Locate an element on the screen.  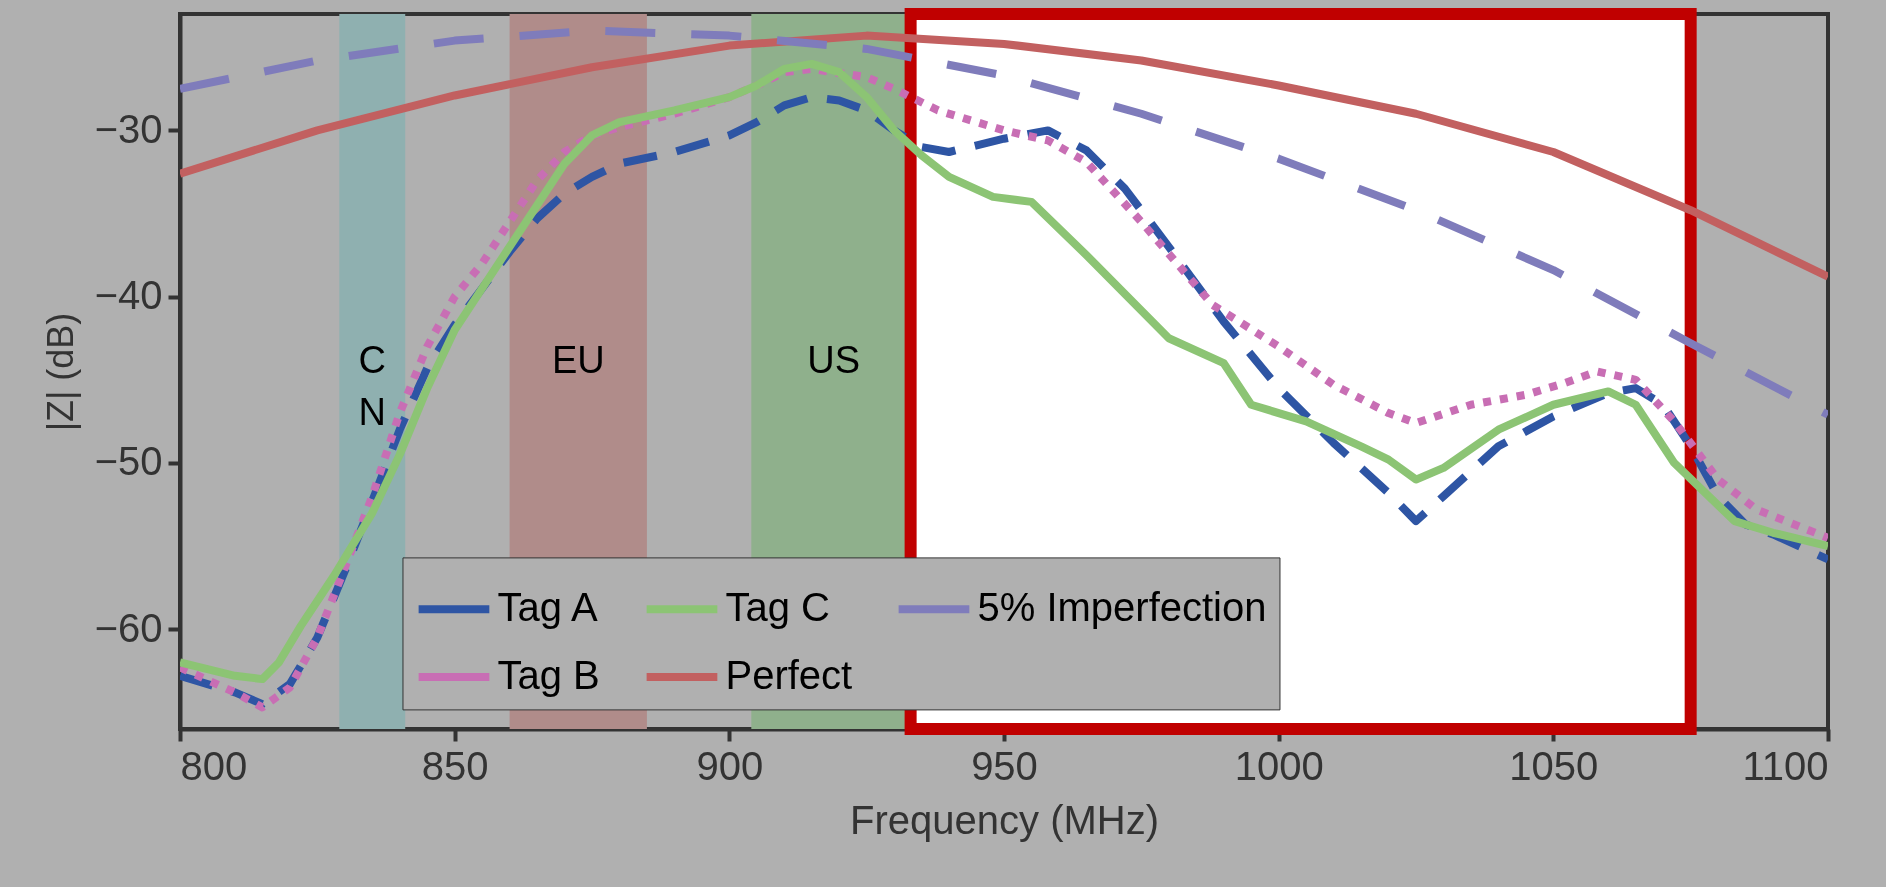
x-tick-label: 1100 is located at coordinates (1785, 765).